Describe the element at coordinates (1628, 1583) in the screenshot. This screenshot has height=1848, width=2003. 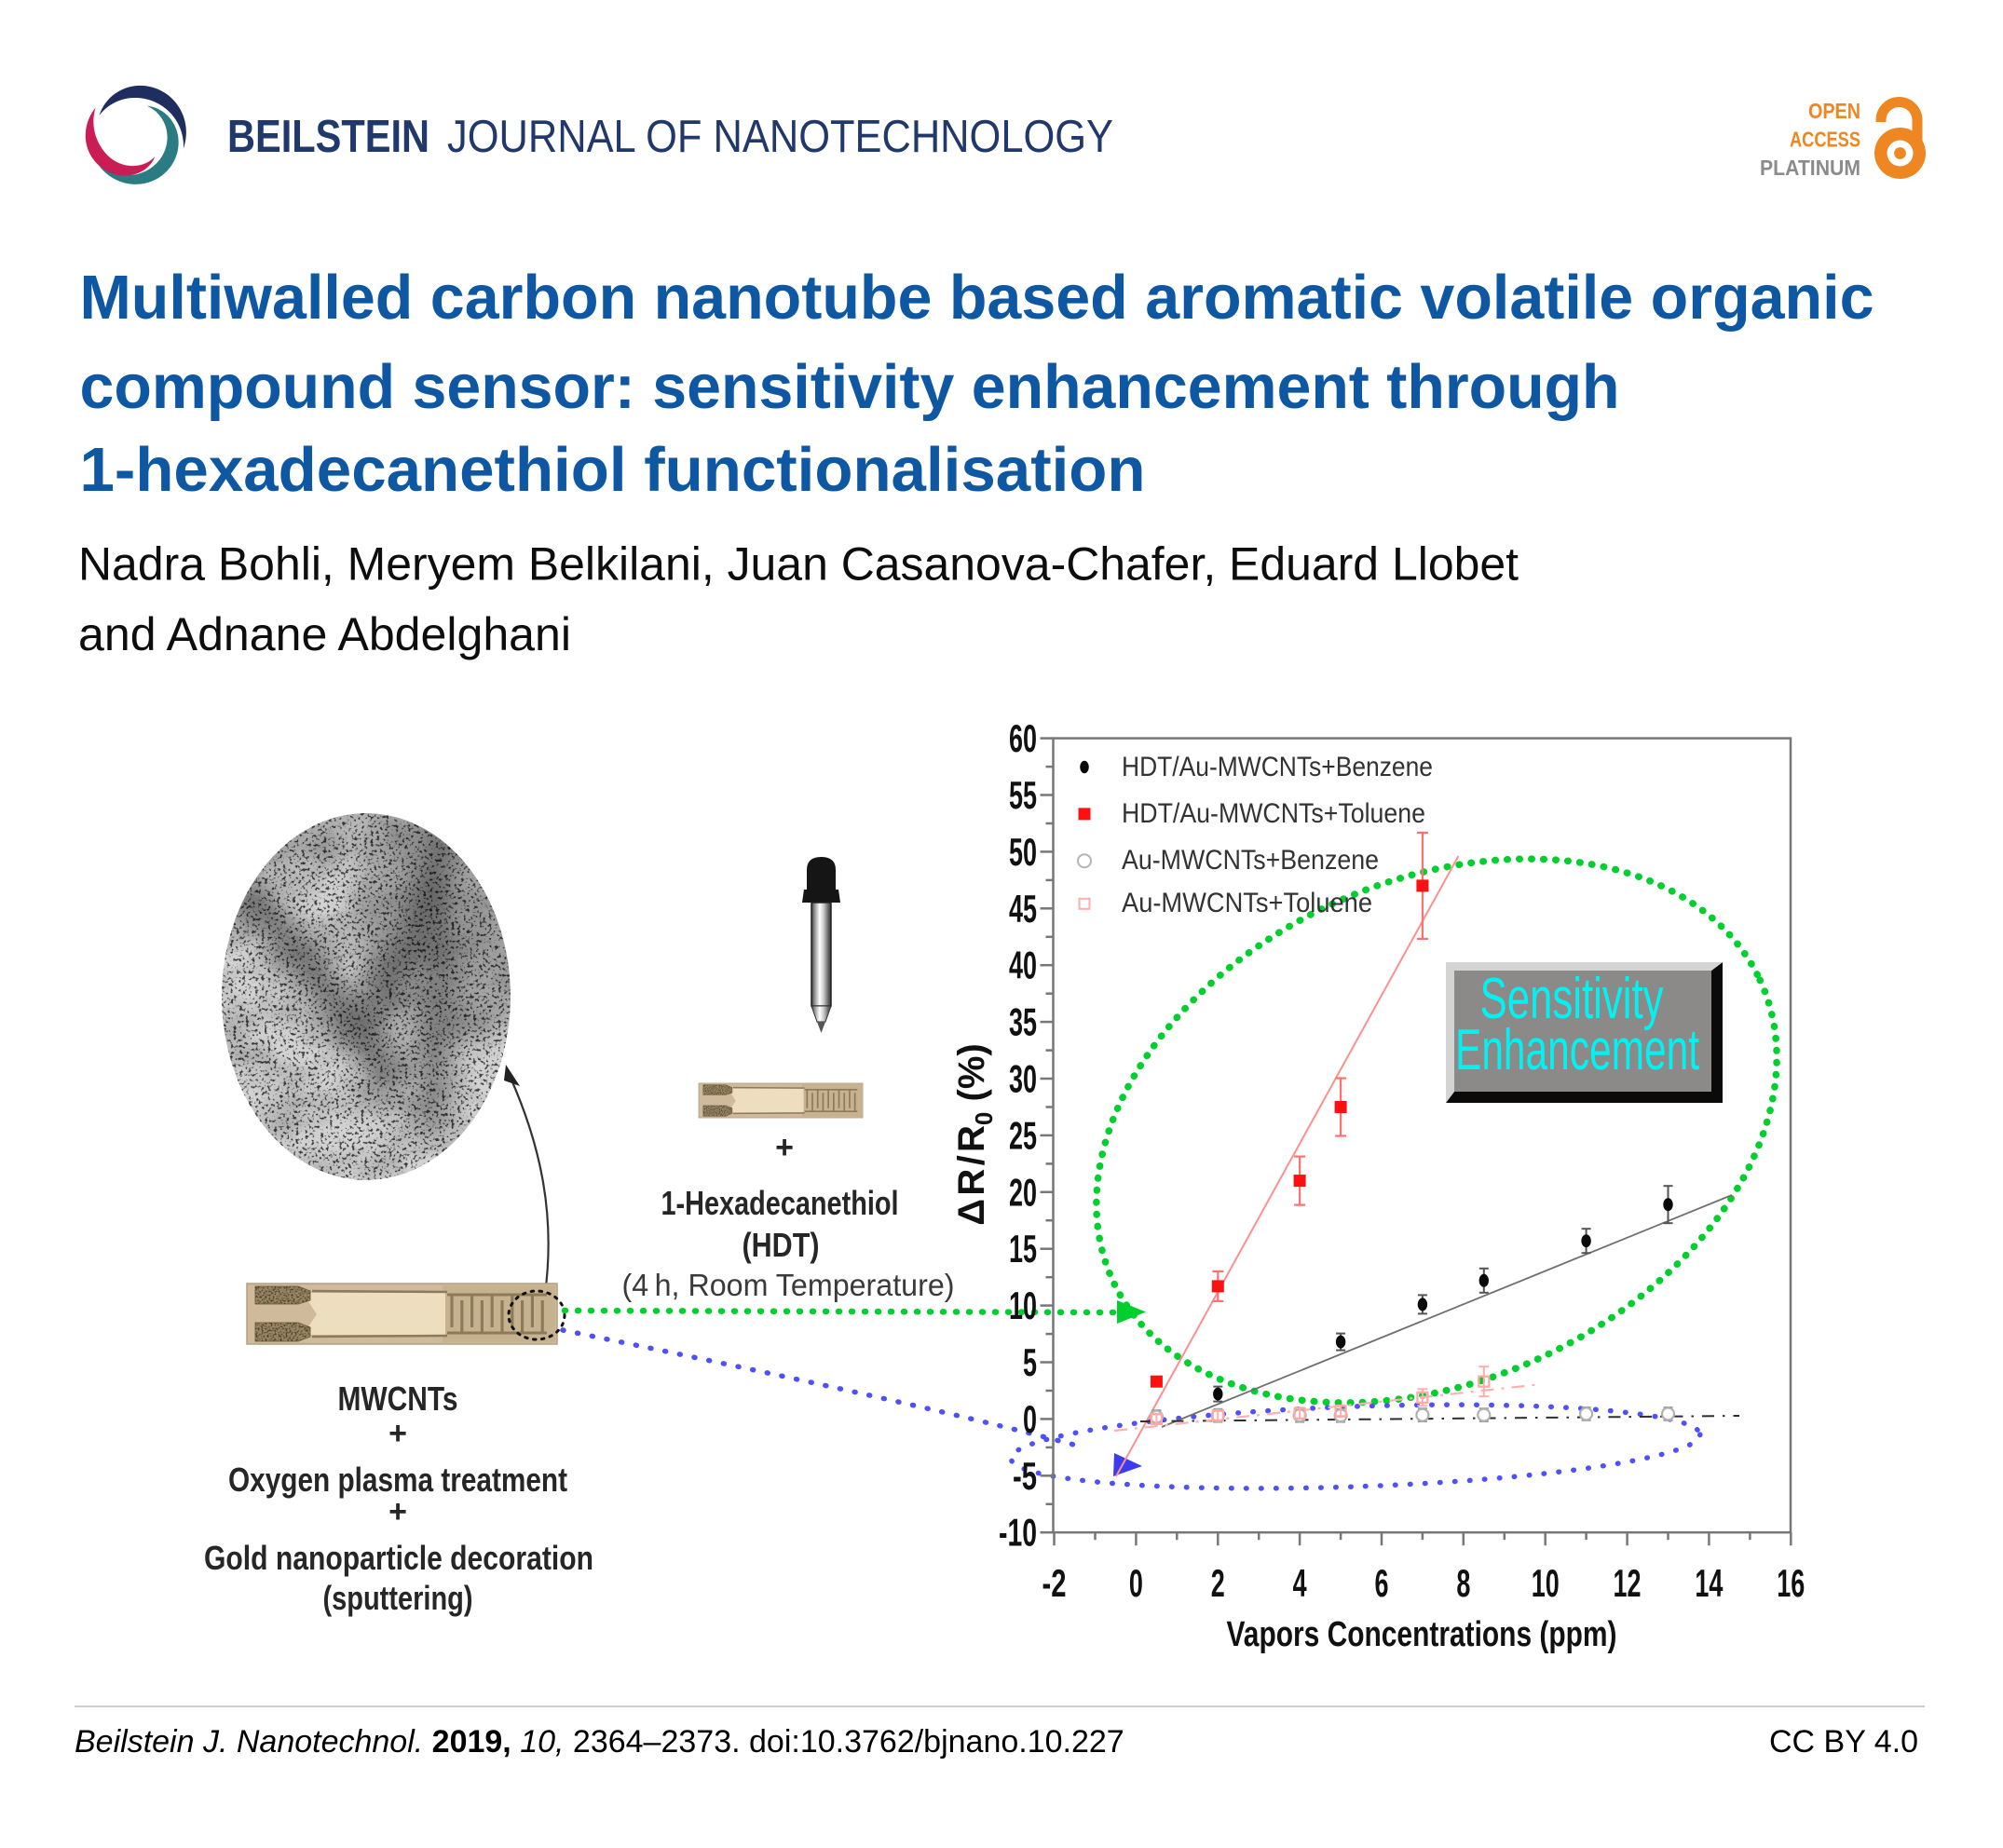
I see `svg-text: 12` at that location.